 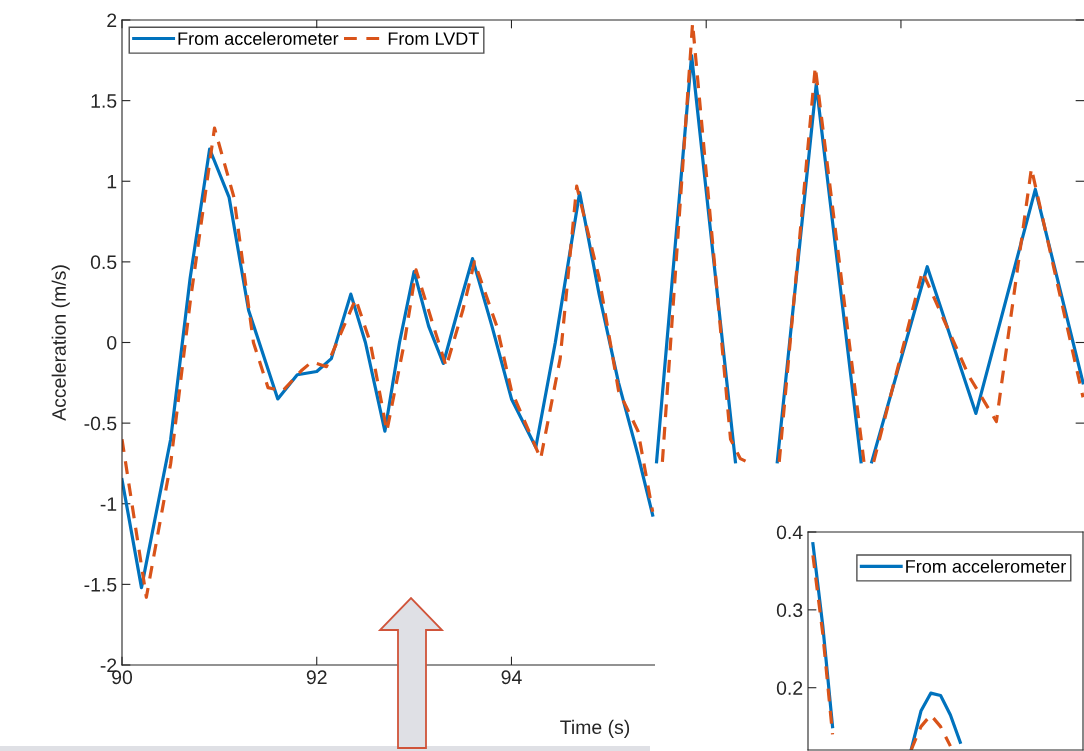 What do you see at coordinates (112, 342) in the screenshot?
I see `y-tick-label: 0` at bounding box center [112, 342].